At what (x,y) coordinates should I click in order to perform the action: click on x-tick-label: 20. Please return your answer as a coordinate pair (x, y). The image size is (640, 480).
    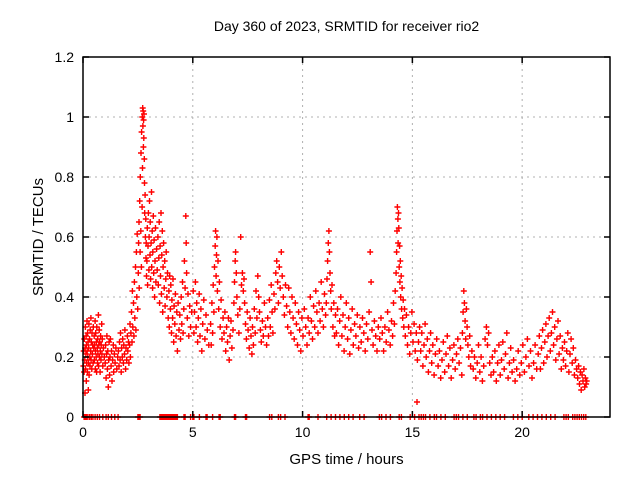
    Looking at the image, I should click on (522, 432).